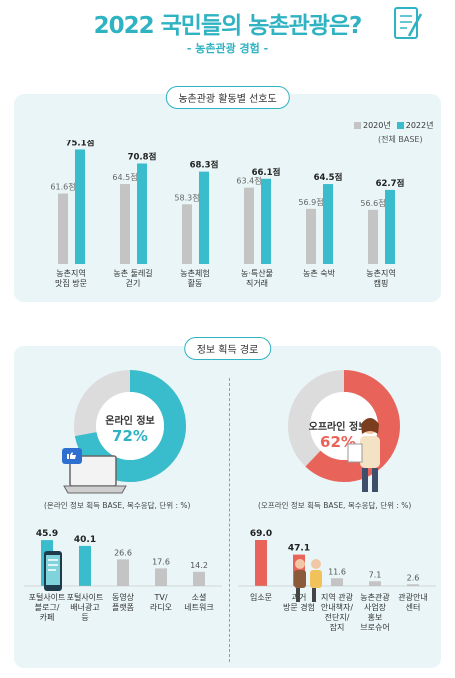 This screenshot has height=678, width=455. Describe the element at coordinates (337, 617) in the screenshot. I see `channel-category-label: 전단지/` at that location.